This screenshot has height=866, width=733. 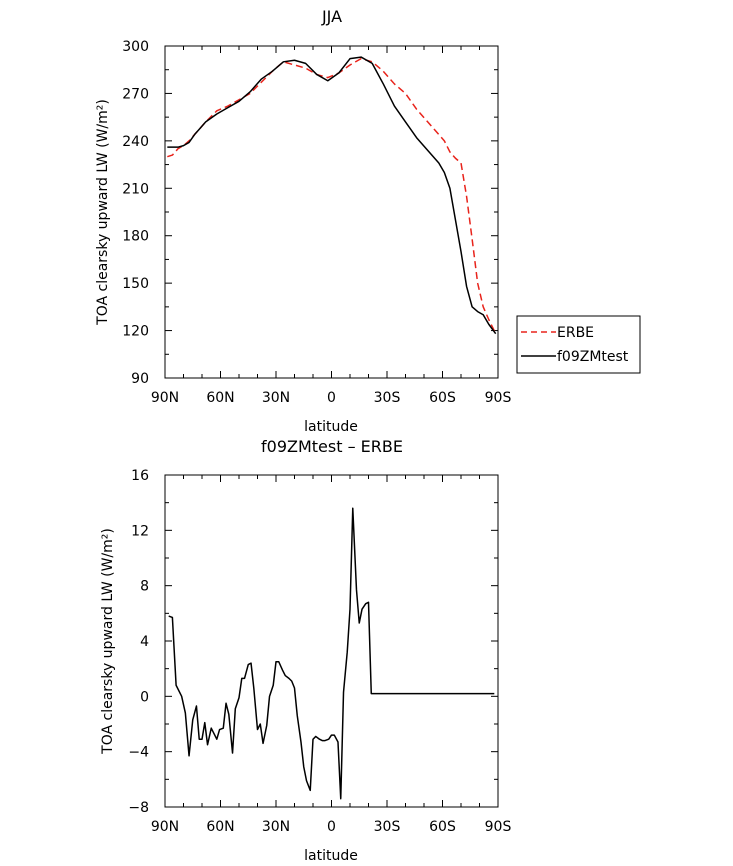 I want to click on bottom-panel-title: f09ZMtest – ERBE, so click(x=332, y=446).